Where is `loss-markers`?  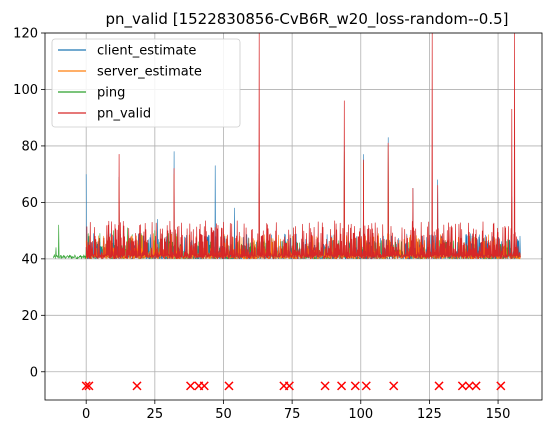 loss-markers is located at coordinates (293, 386).